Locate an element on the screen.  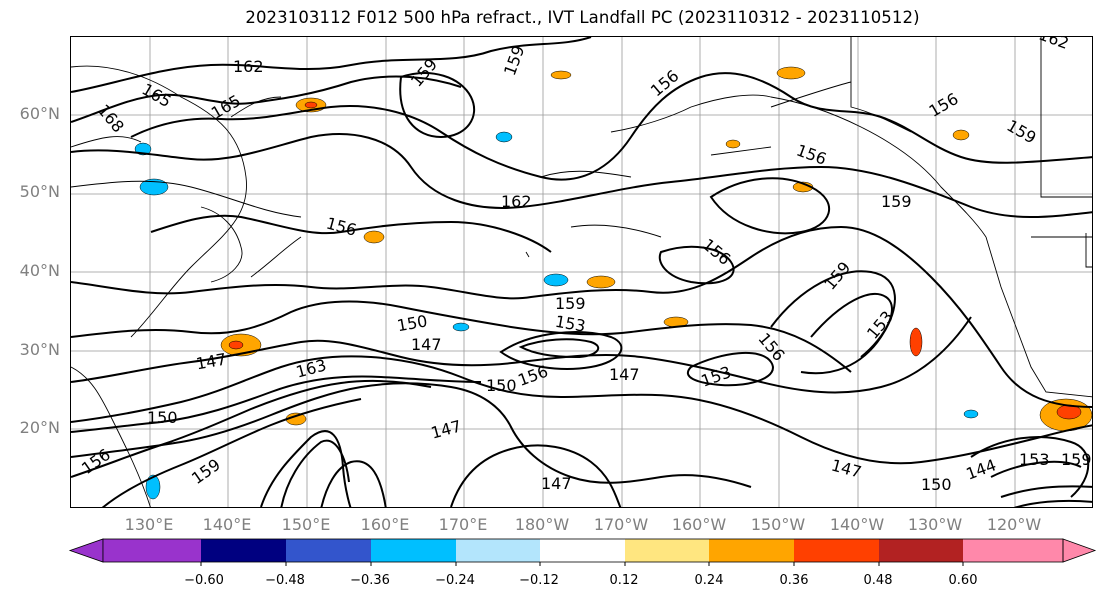
colorbar-tick-label: −0.48 is located at coordinates (285, 580).